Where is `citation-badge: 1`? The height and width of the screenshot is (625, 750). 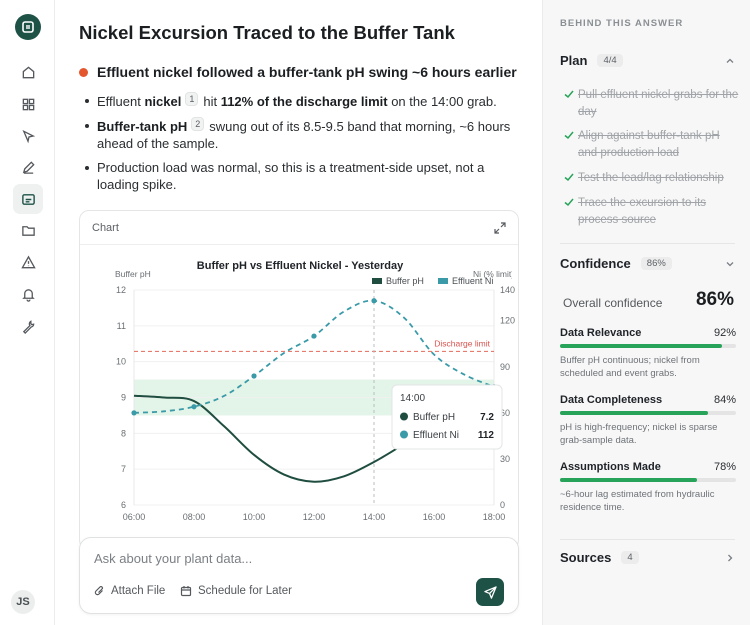 citation-badge: 1 is located at coordinates (192, 99).